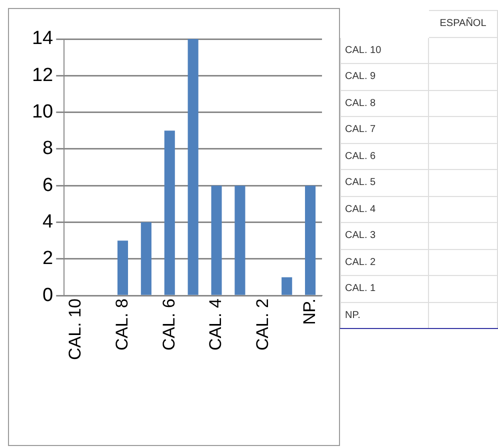 The height and width of the screenshot is (448, 498). Describe the element at coordinates (216, 324) in the screenshot. I see `x-tick-label: CAL. 4` at that location.